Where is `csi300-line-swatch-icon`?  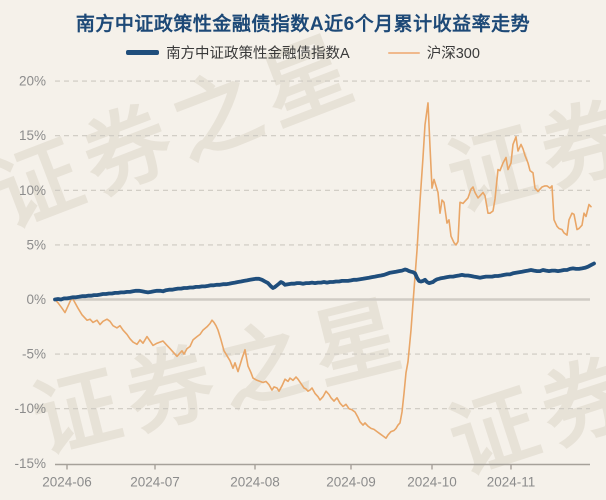
csi300-line-swatch-icon is located at coordinates (403, 52).